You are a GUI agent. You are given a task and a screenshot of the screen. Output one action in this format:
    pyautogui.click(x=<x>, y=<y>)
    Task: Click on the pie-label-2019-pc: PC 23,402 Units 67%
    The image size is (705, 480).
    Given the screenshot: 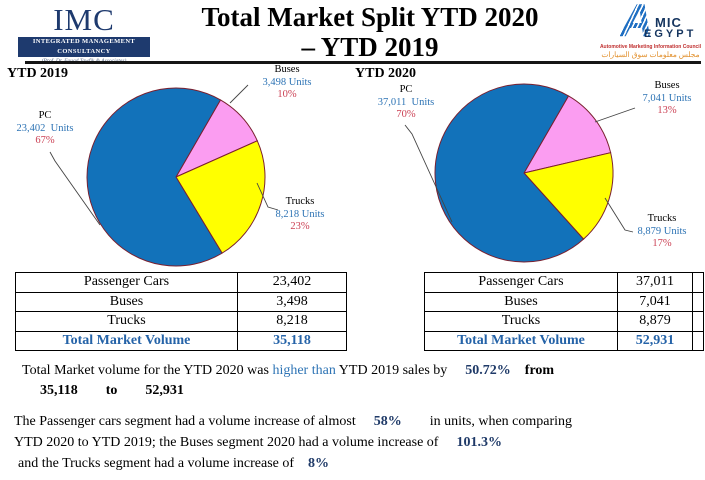 What is the action you would take?
    pyautogui.click(x=45, y=129)
    